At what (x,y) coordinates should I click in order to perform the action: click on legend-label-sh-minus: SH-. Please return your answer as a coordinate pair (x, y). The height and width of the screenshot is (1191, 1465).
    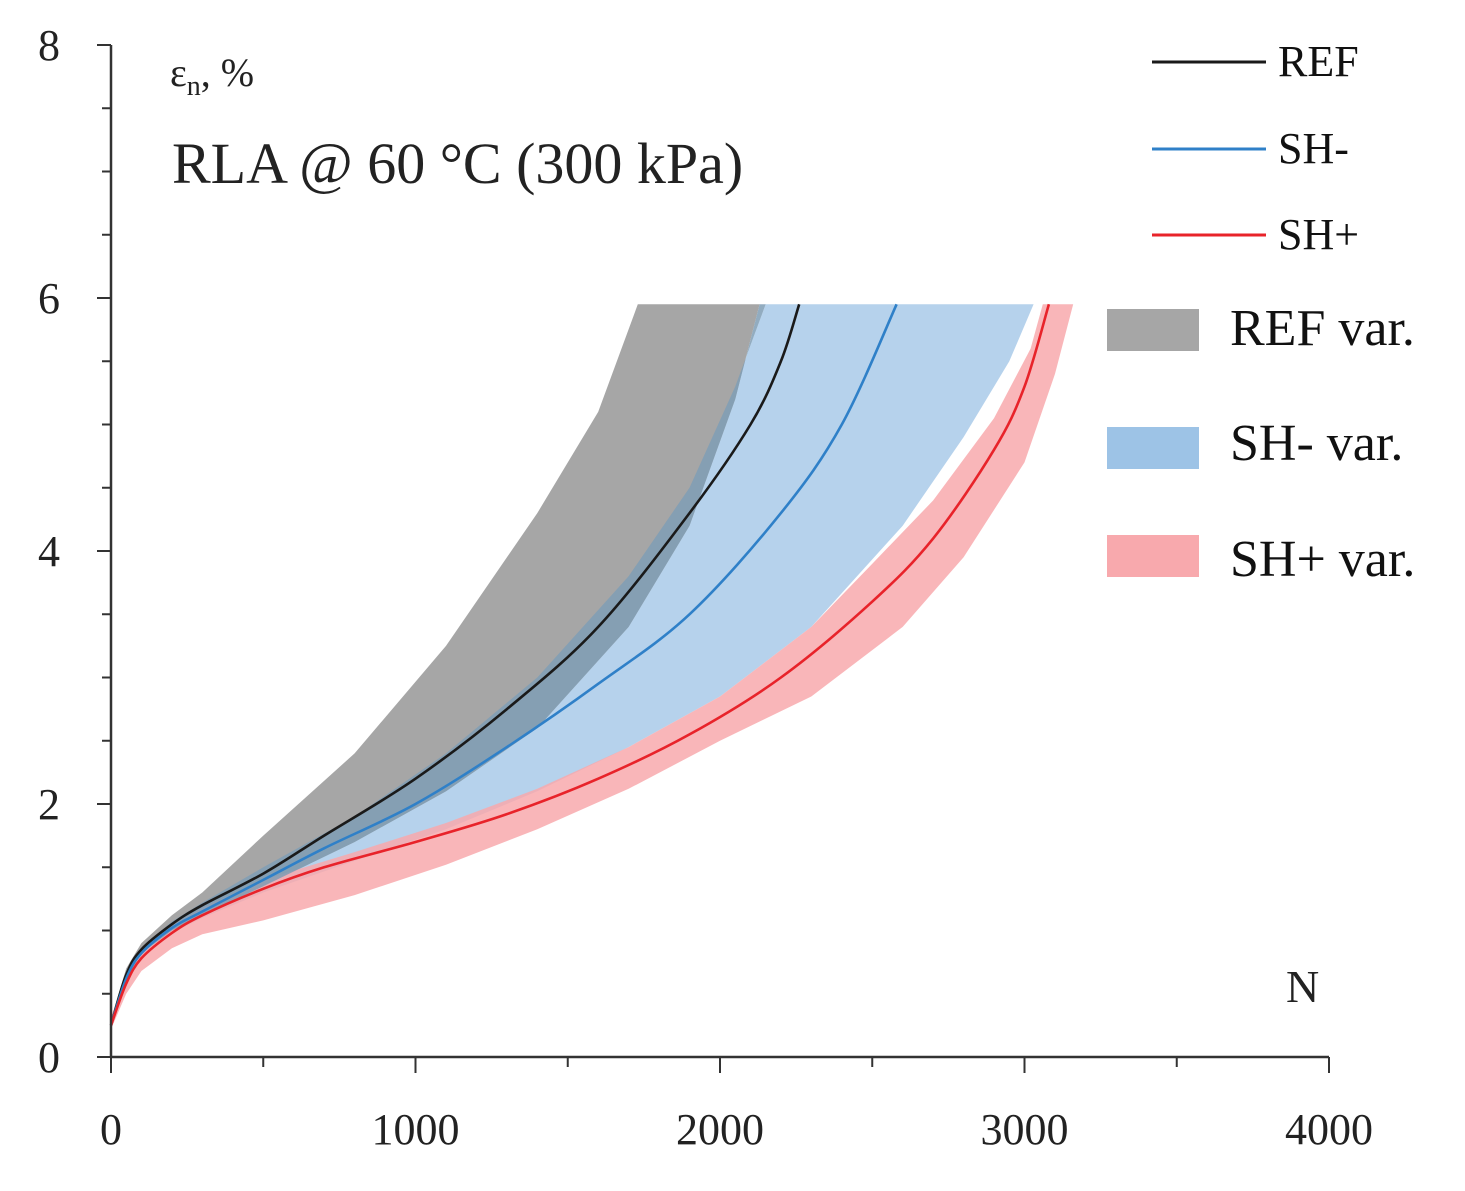
    Looking at the image, I should click on (1313, 148).